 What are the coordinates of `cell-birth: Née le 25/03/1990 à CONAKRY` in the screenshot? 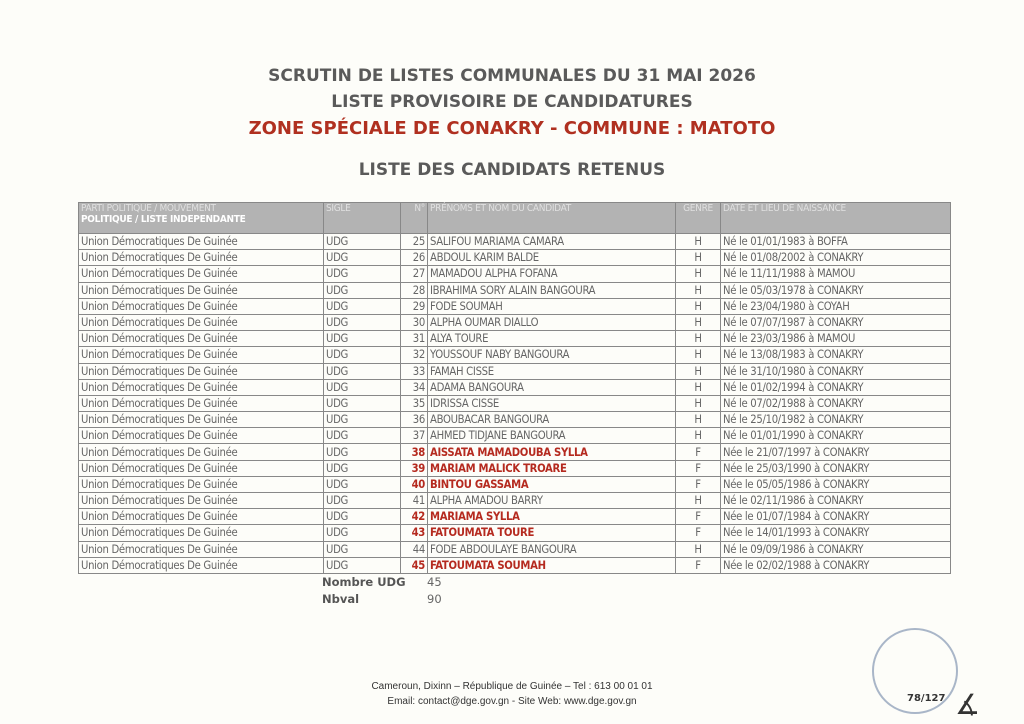 It's located at (835, 468).